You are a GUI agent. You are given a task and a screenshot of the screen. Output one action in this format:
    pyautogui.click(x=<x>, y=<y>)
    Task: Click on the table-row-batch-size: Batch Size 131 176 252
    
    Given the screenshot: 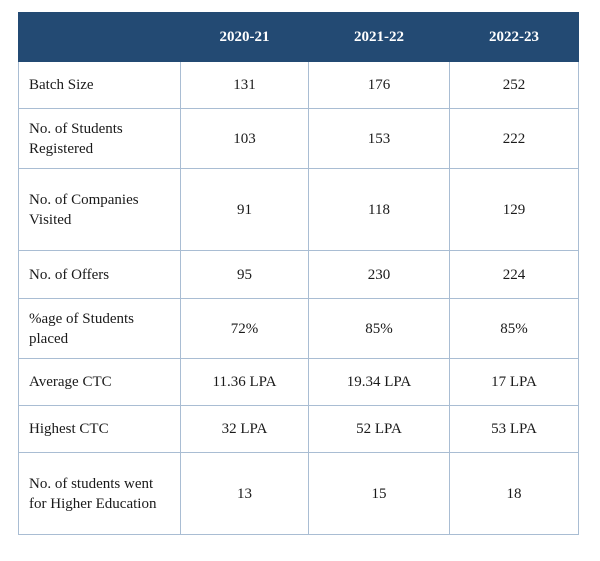 What is the action you would take?
    pyautogui.click(x=298, y=85)
    